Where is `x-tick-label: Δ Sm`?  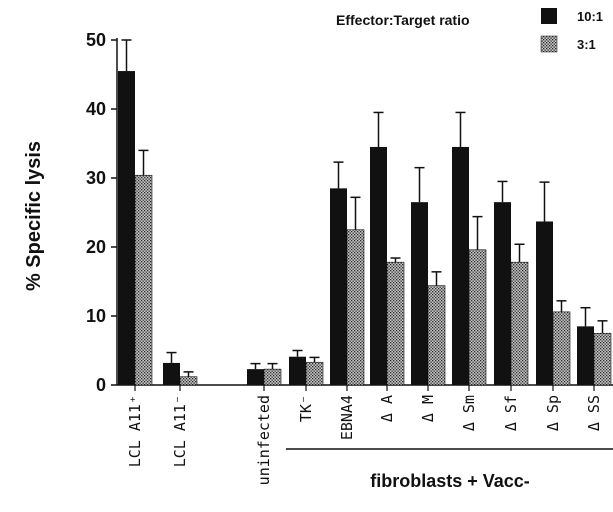
x-tick-label: Δ Sm is located at coordinates (469, 413).